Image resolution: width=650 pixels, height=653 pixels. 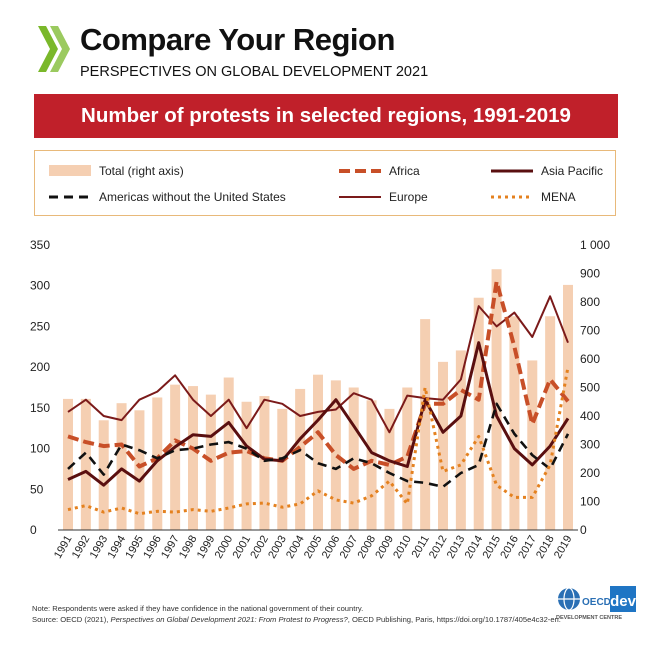 What do you see at coordinates (264, 463) in the screenshot?
I see `bar-total-2002` at bounding box center [264, 463].